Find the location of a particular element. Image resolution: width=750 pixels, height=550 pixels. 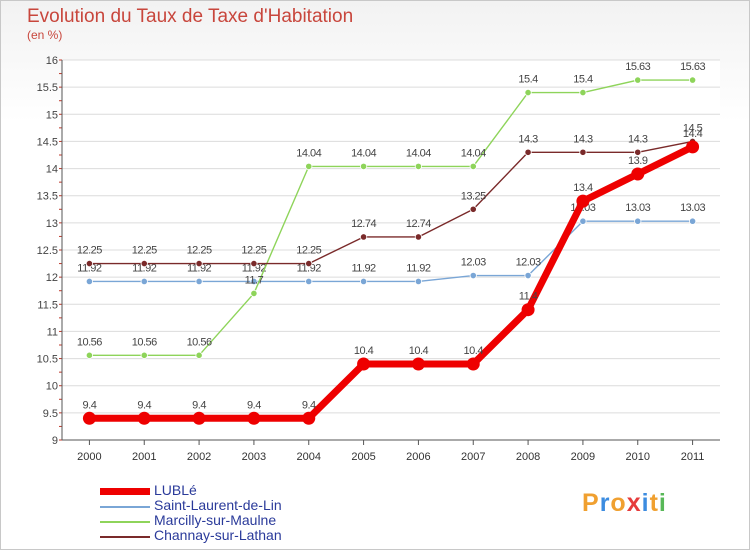

x-tick-label: 2010 is located at coordinates (638, 457).